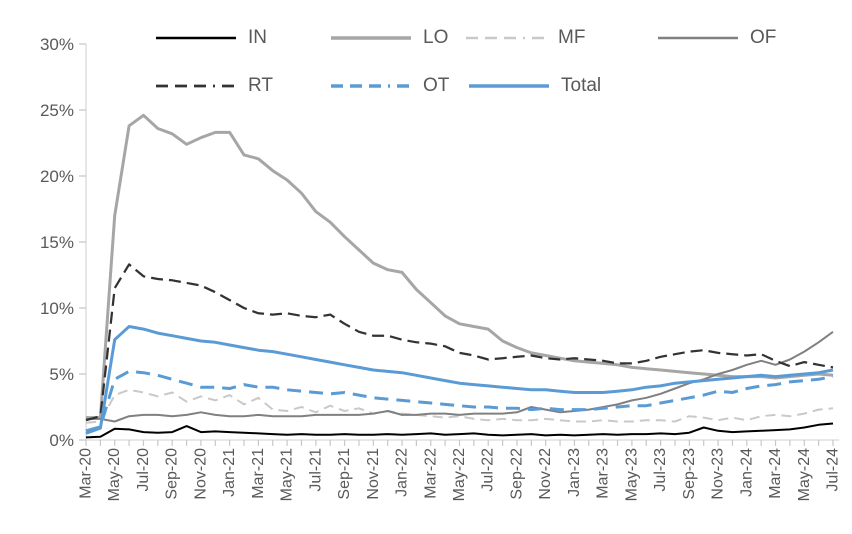  Describe the element at coordinates (746, 472) in the screenshot. I see `x-tick-label: Jan-24` at that location.